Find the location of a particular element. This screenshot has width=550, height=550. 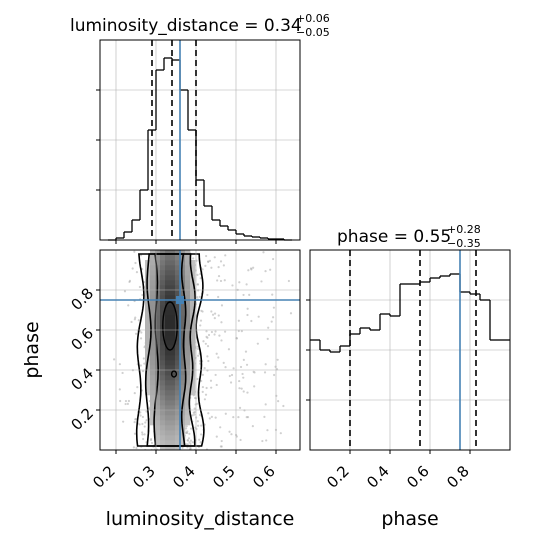

br-xtick-label: 0.4 is located at coordinates (378, 477).